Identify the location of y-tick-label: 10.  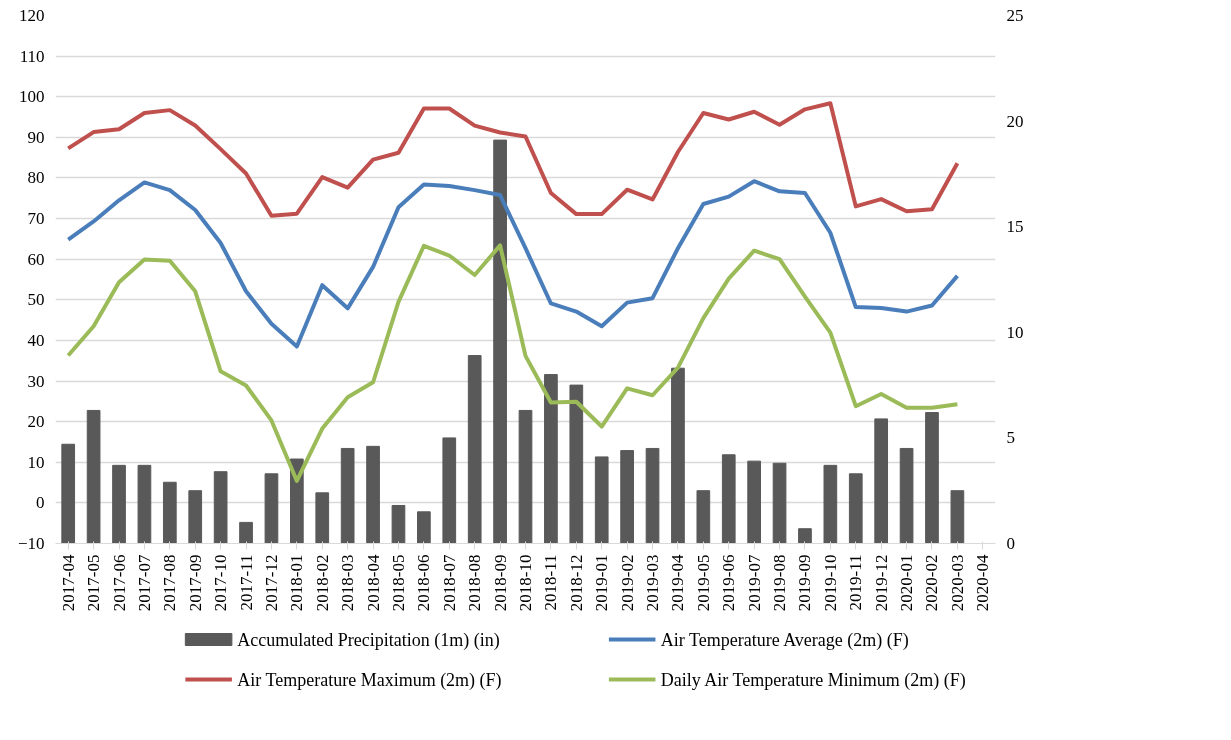
(36, 462).